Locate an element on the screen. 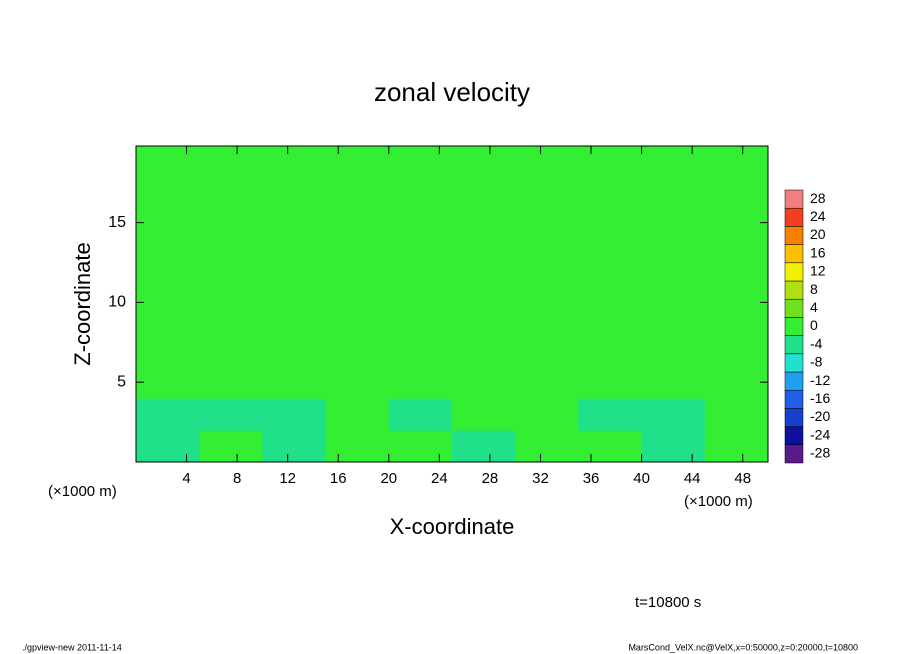  y-tick-label: 15 is located at coordinates (117, 222).